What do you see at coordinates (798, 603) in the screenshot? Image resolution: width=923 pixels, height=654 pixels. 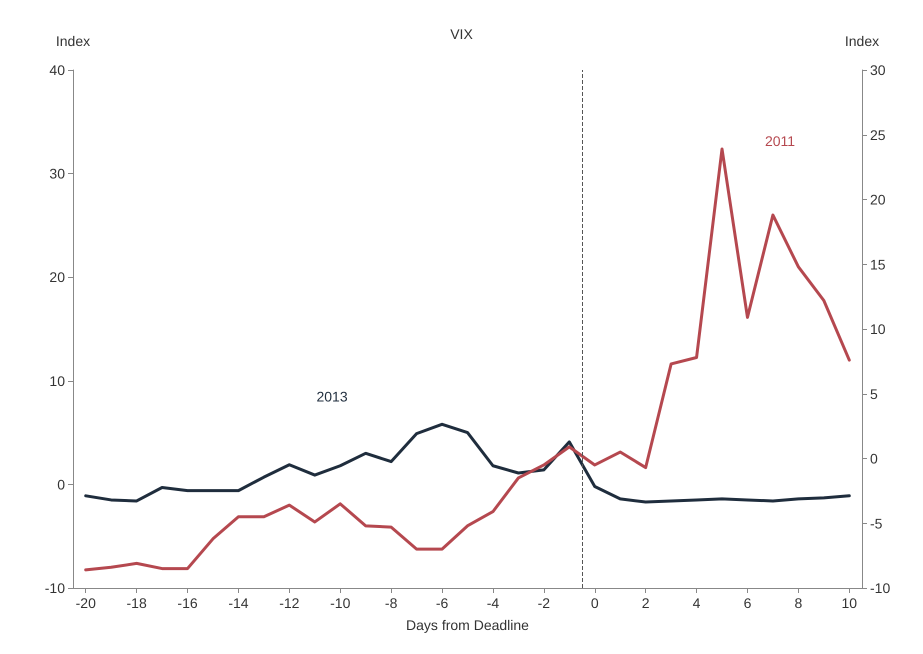 I see `x-tick-label: 8` at bounding box center [798, 603].